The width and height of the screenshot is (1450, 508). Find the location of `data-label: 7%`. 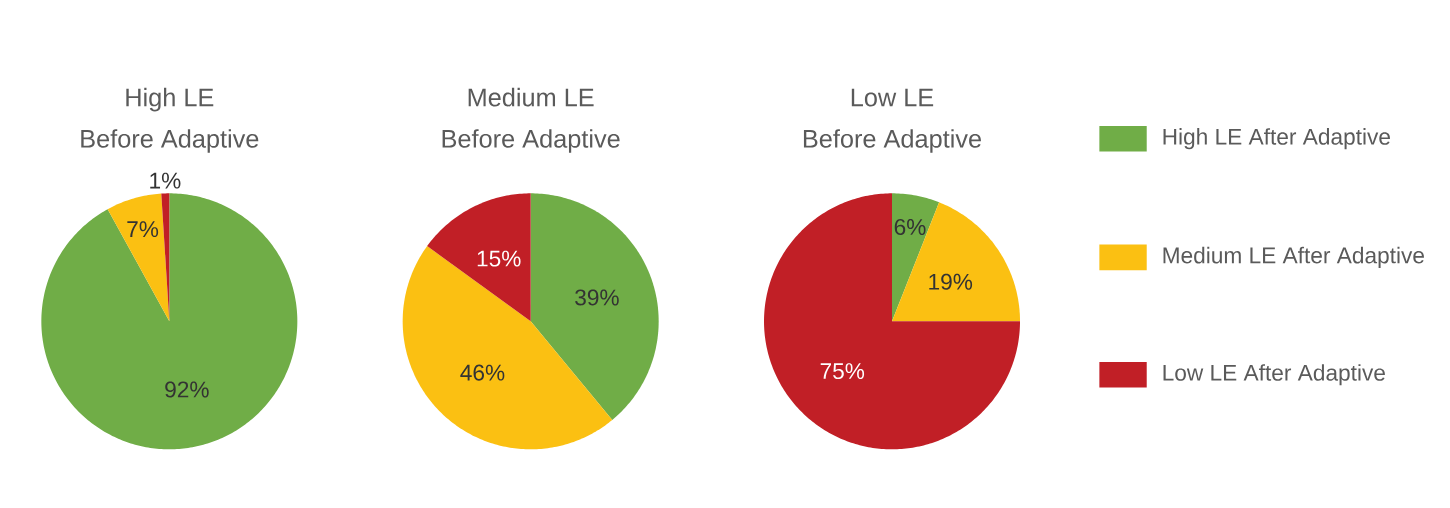

data-label: 7% is located at coordinates (143, 229).